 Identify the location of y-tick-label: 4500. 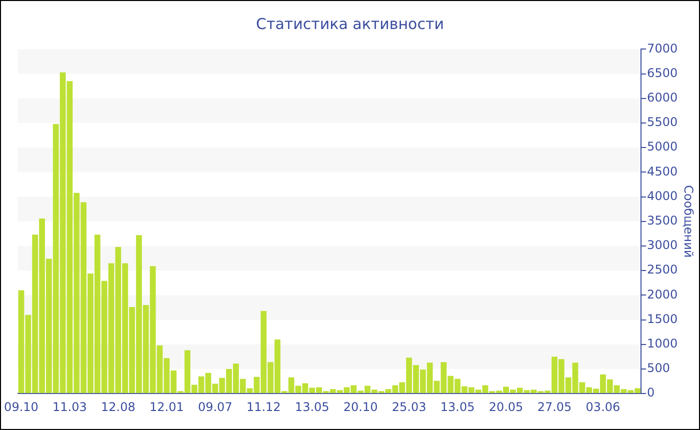
(662, 171).